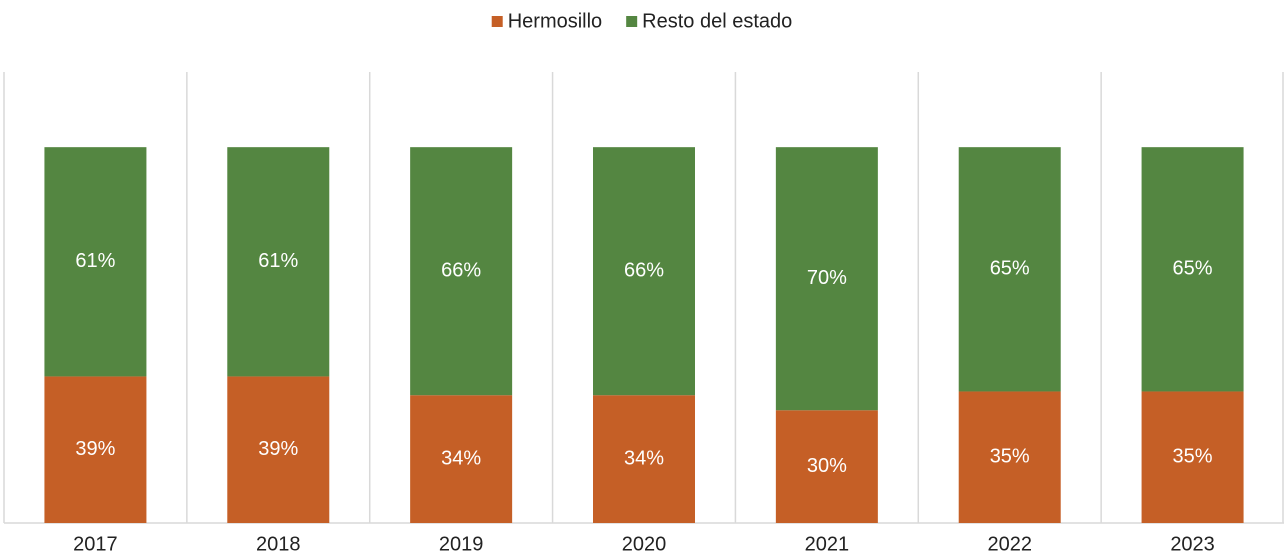 Image resolution: width=1284 pixels, height=553 pixels. I want to click on data-label: 30%, so click(827, 466).